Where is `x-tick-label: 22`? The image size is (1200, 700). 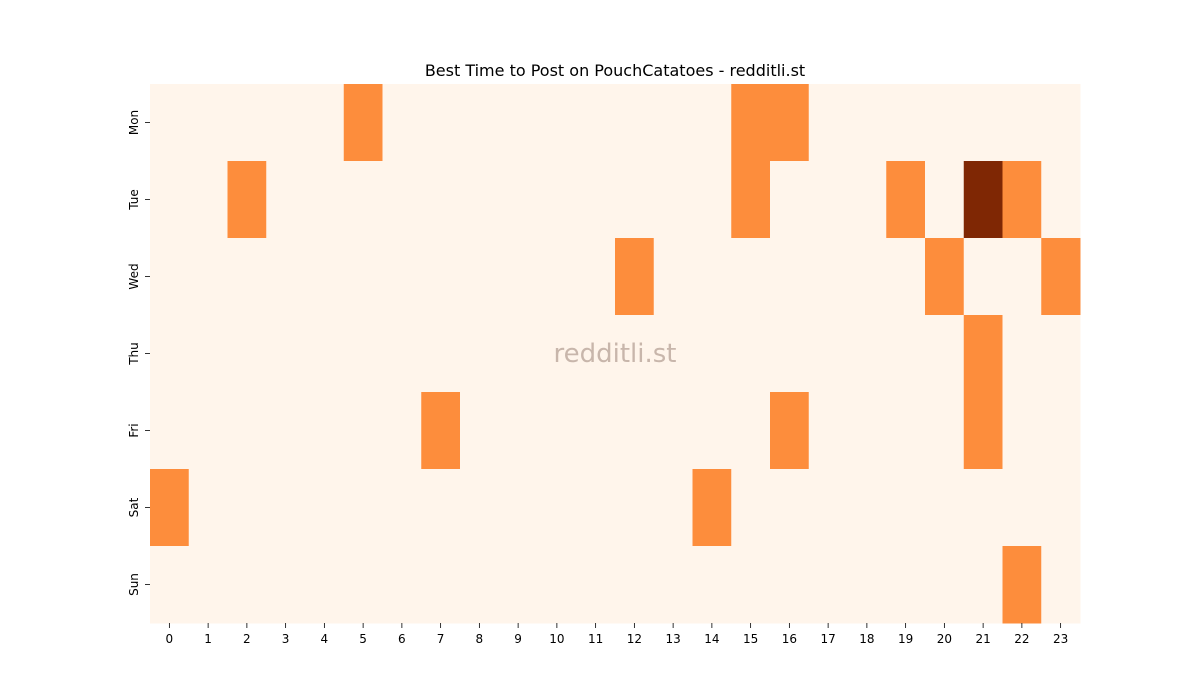 x-tick-label: 22 is located at coordinates (1021, 639).